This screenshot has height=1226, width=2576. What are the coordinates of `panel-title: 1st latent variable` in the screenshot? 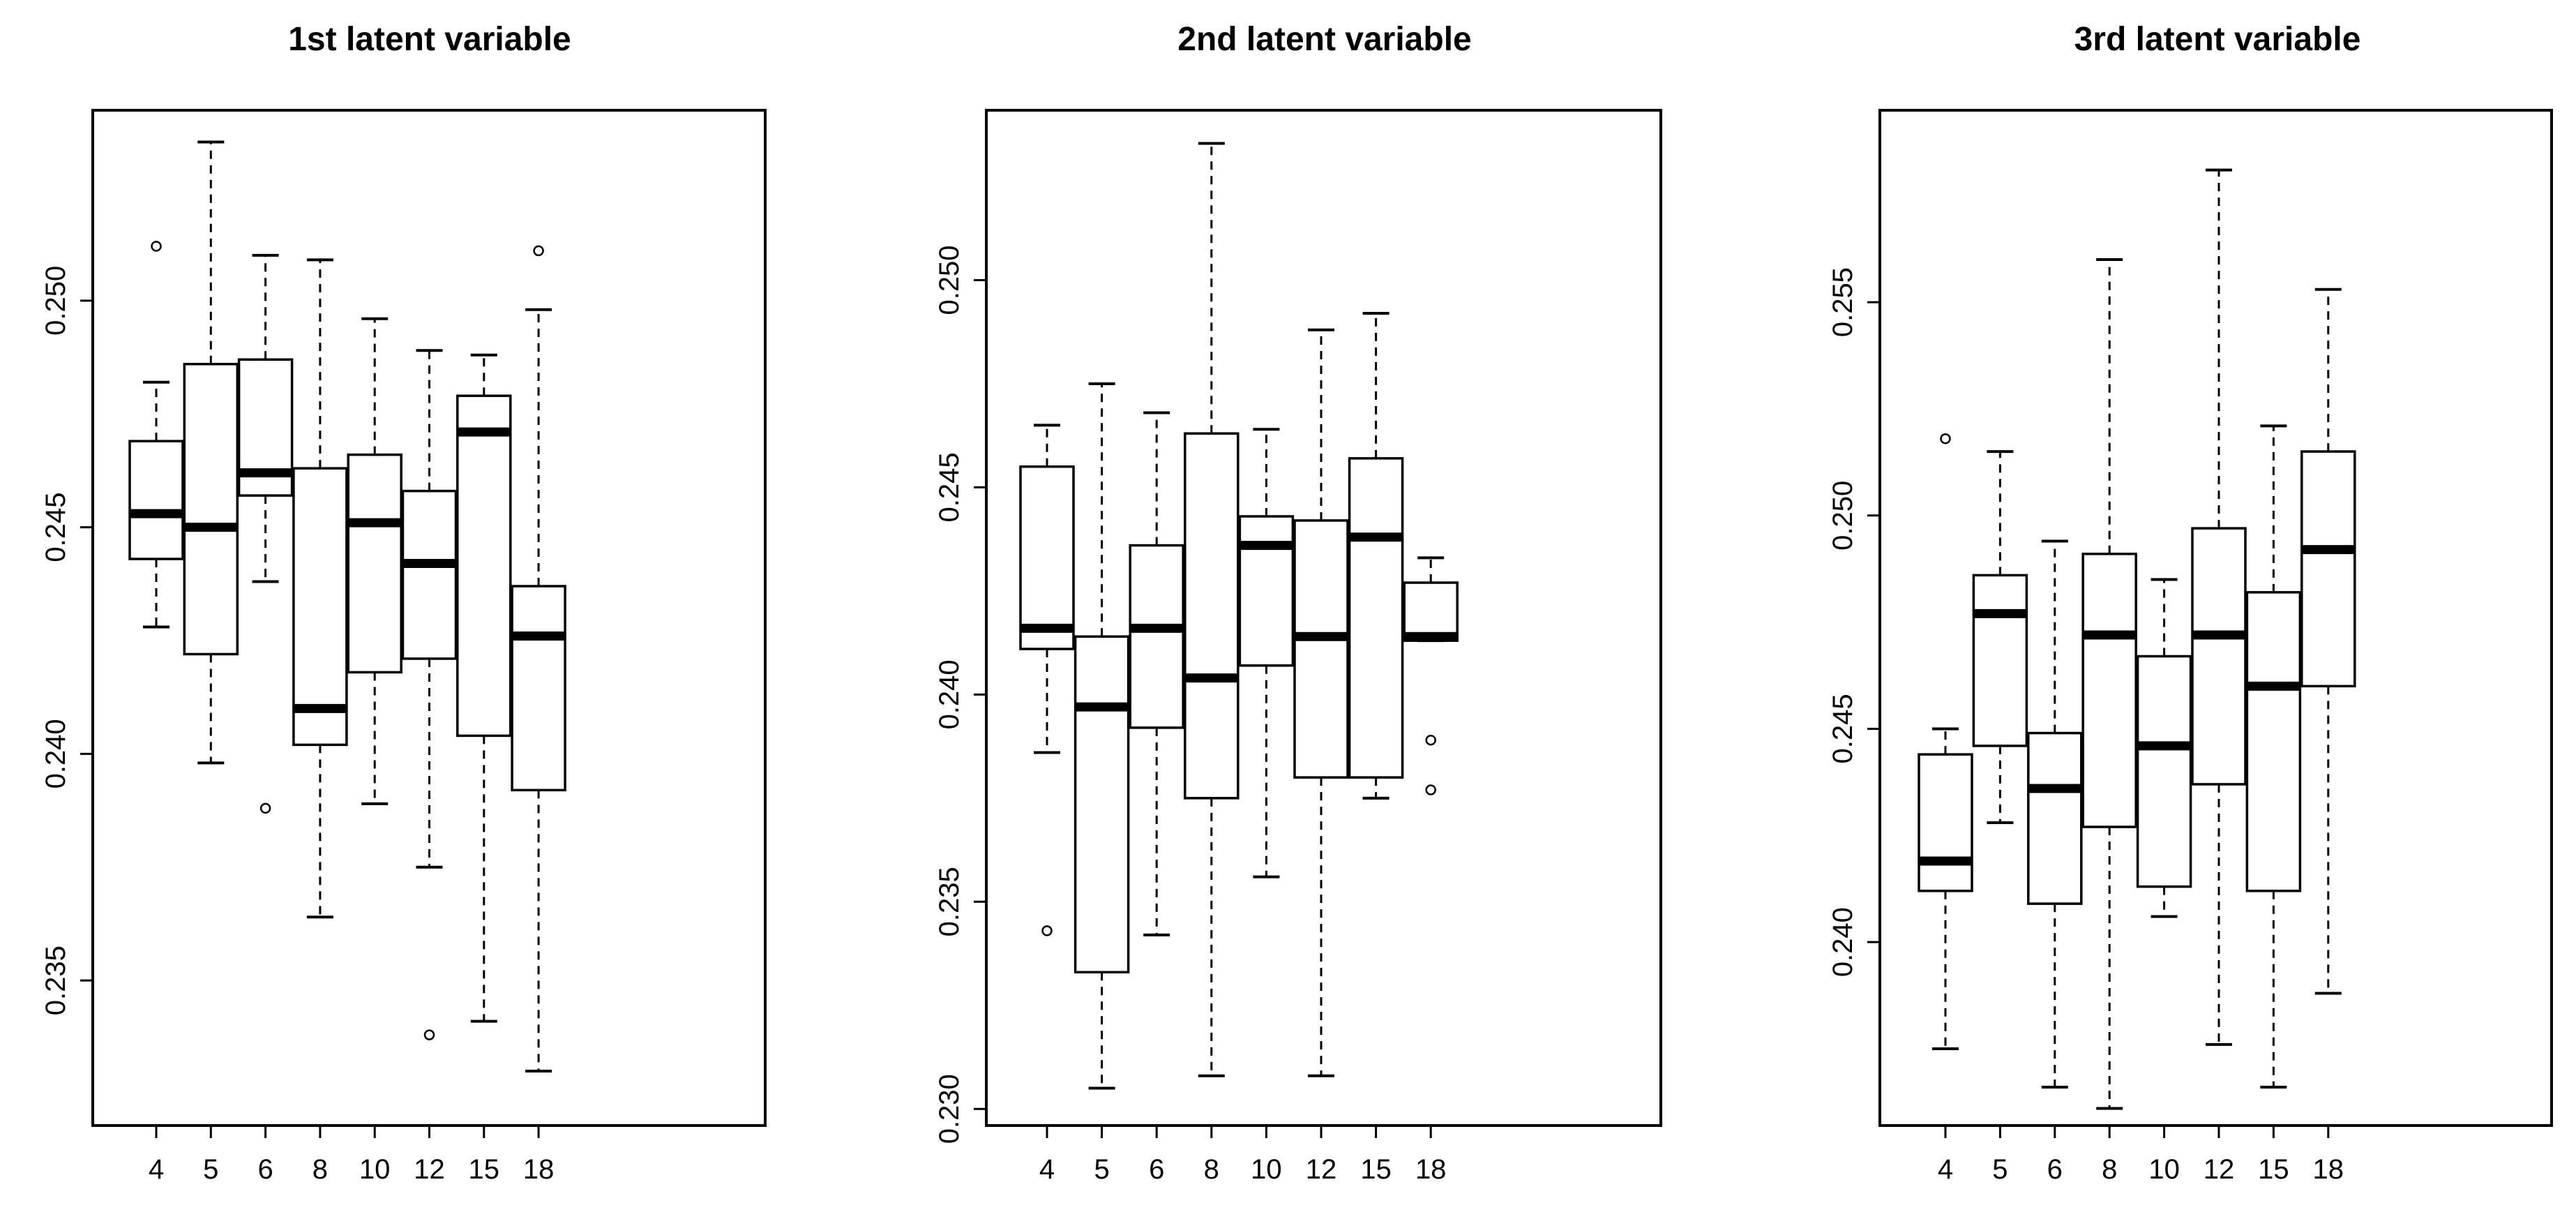 It's located at (429, 39).